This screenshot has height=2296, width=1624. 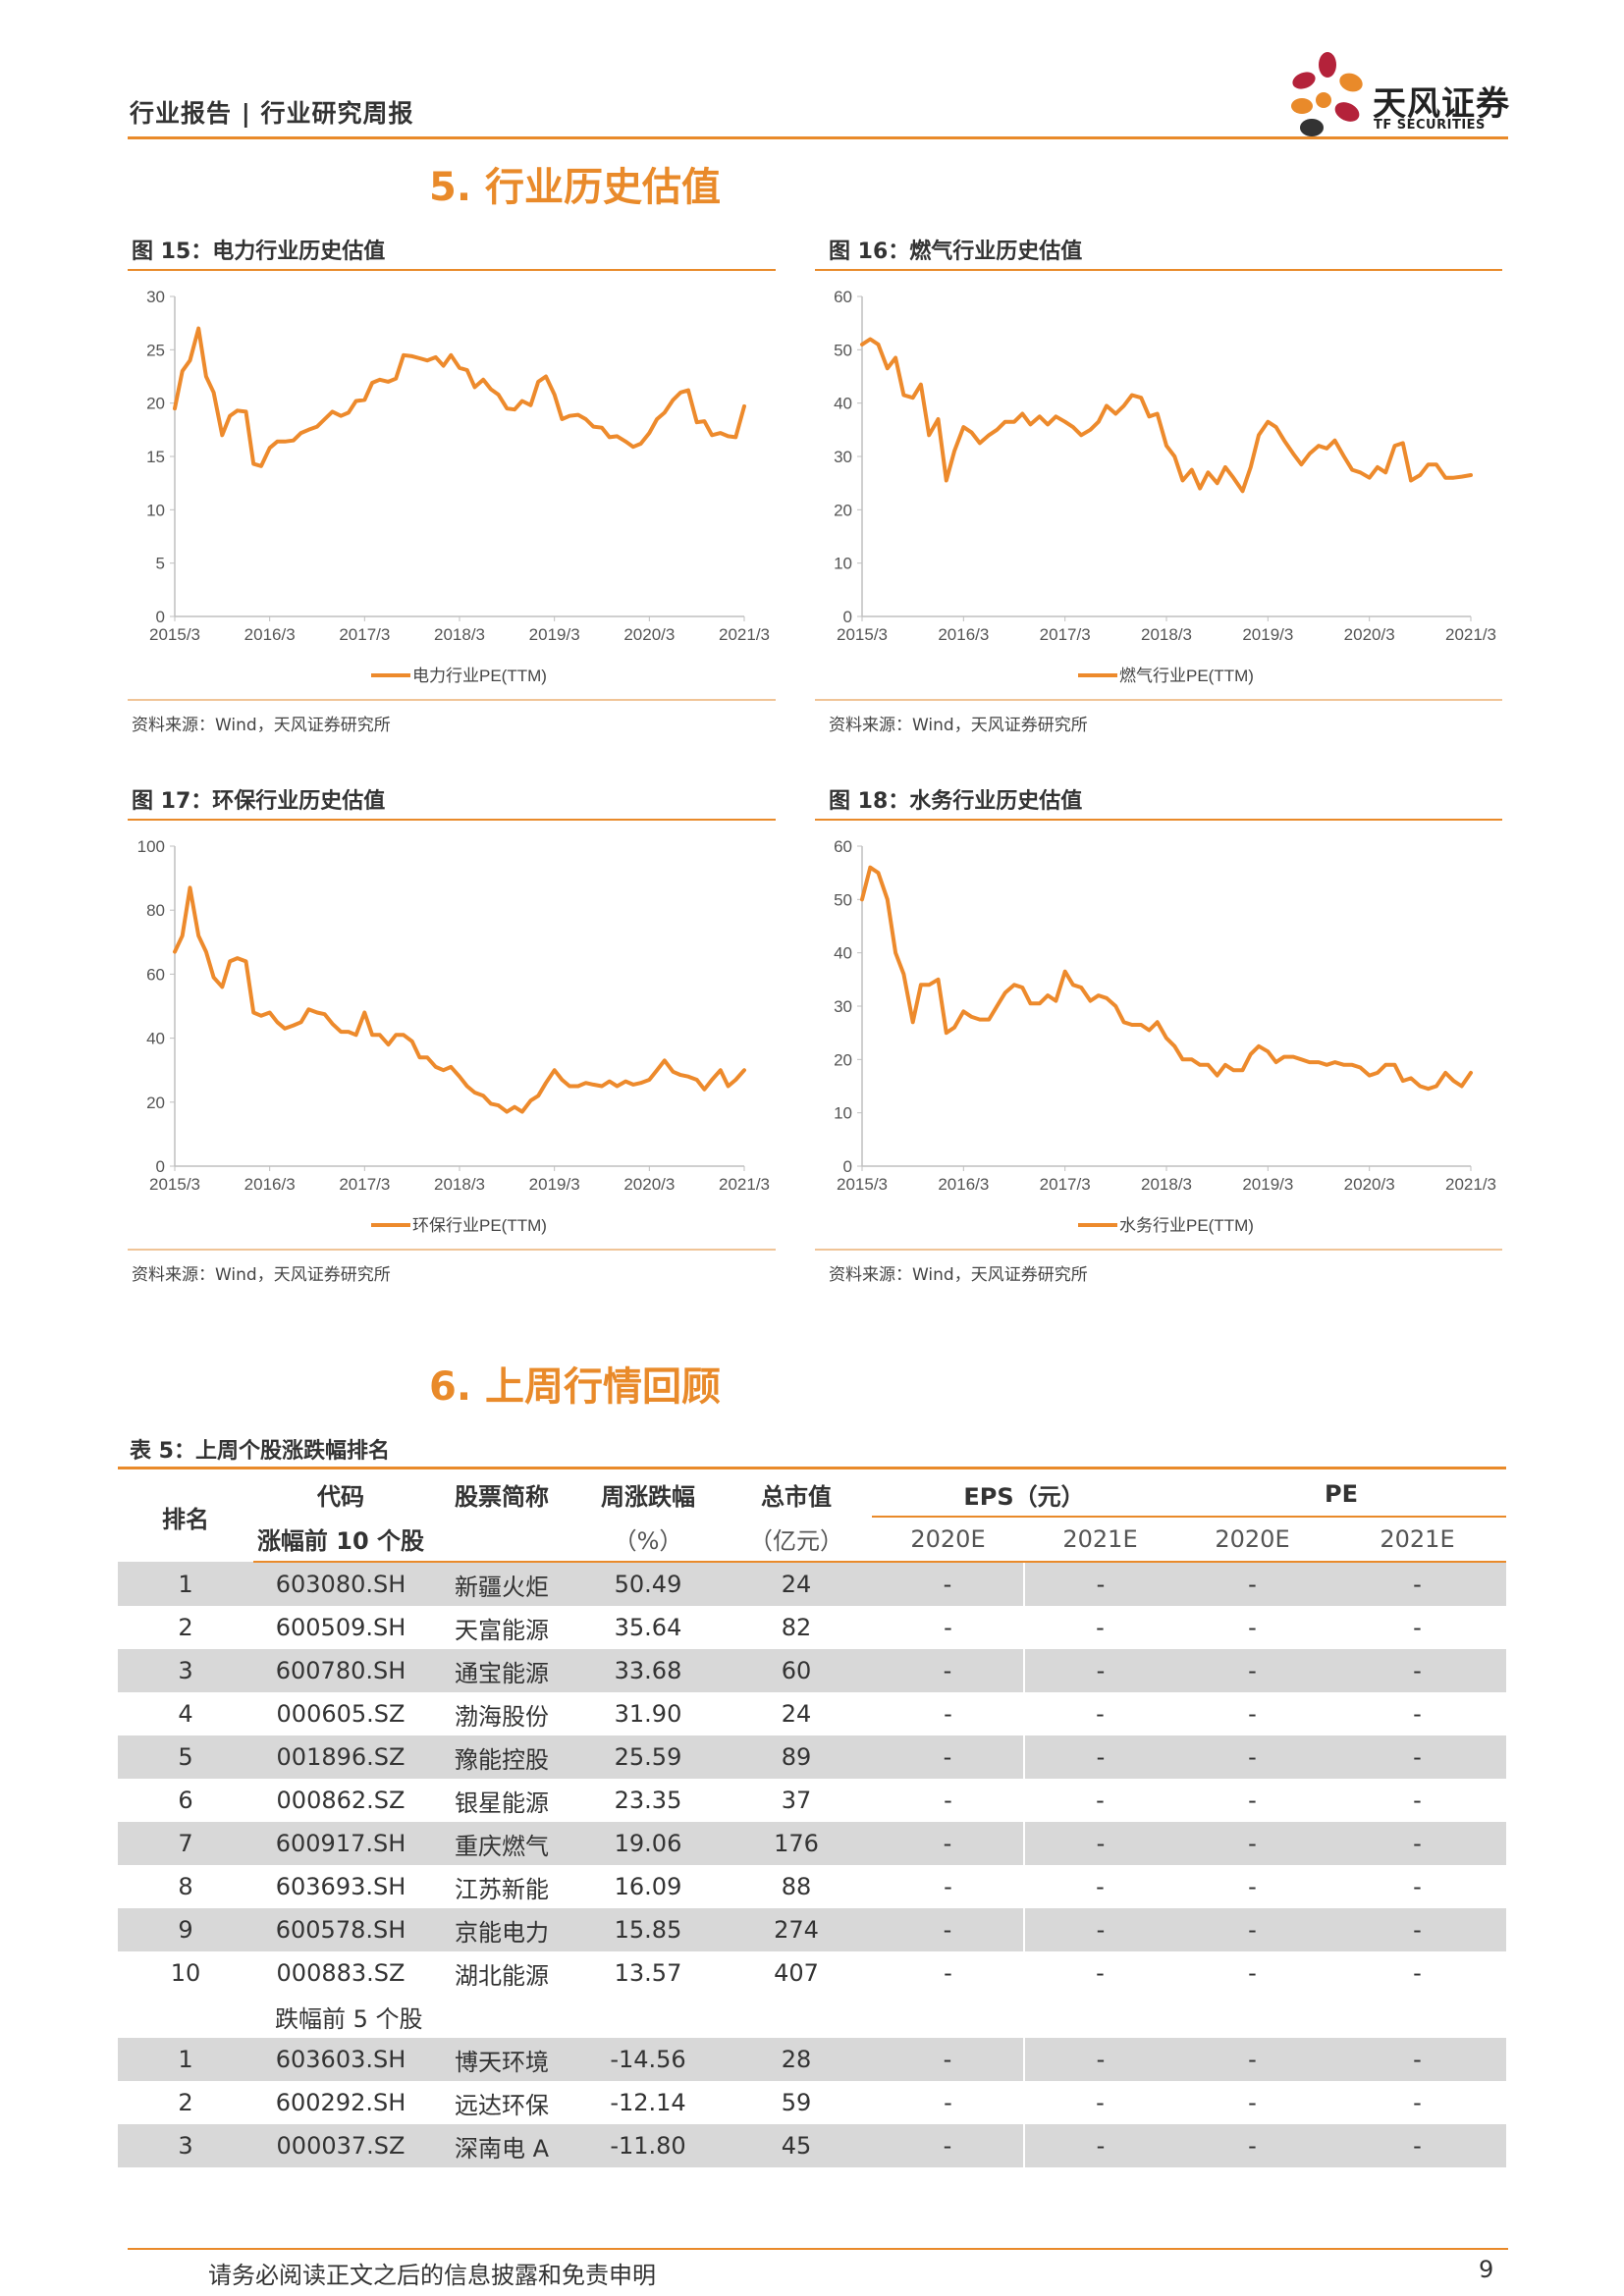 I want to click on y-tick-label: 40, so click(x=843, y=404).